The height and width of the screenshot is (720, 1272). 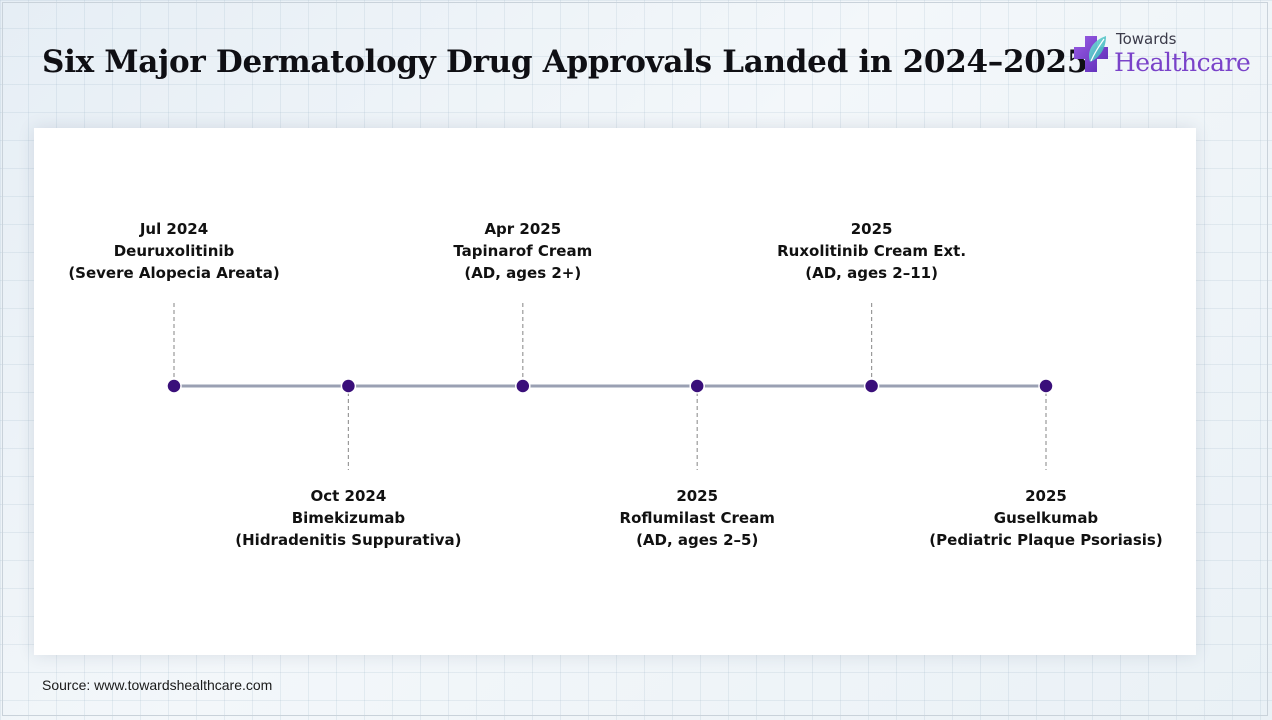 I want to click on milestone-drug: Ruxolitinib Cream Ext., so click(x=872, y=251).